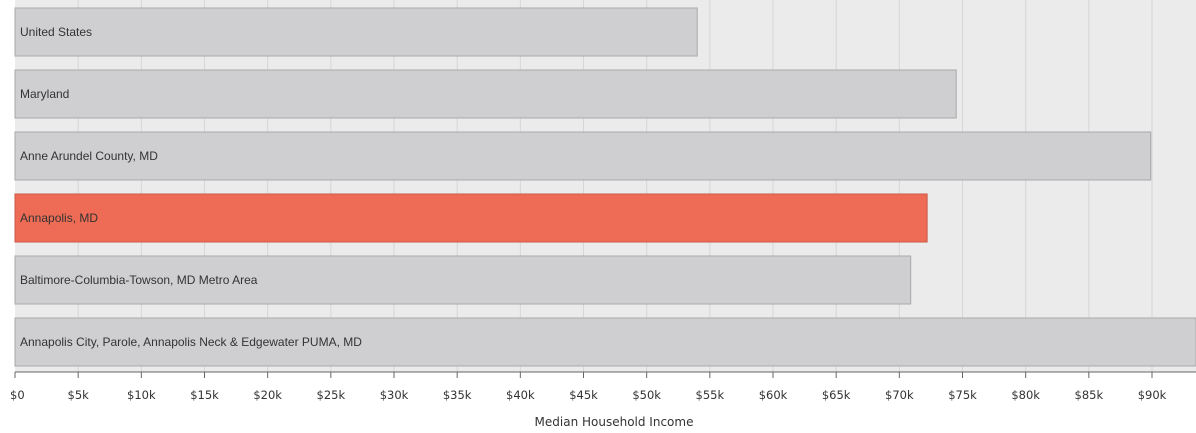 This screenshot has width=1196, height=433. What do you see at coordinates (1152, 395) in the screenshot?
I see `x-tick-label: $90k` at bounding box center [1152, 395].